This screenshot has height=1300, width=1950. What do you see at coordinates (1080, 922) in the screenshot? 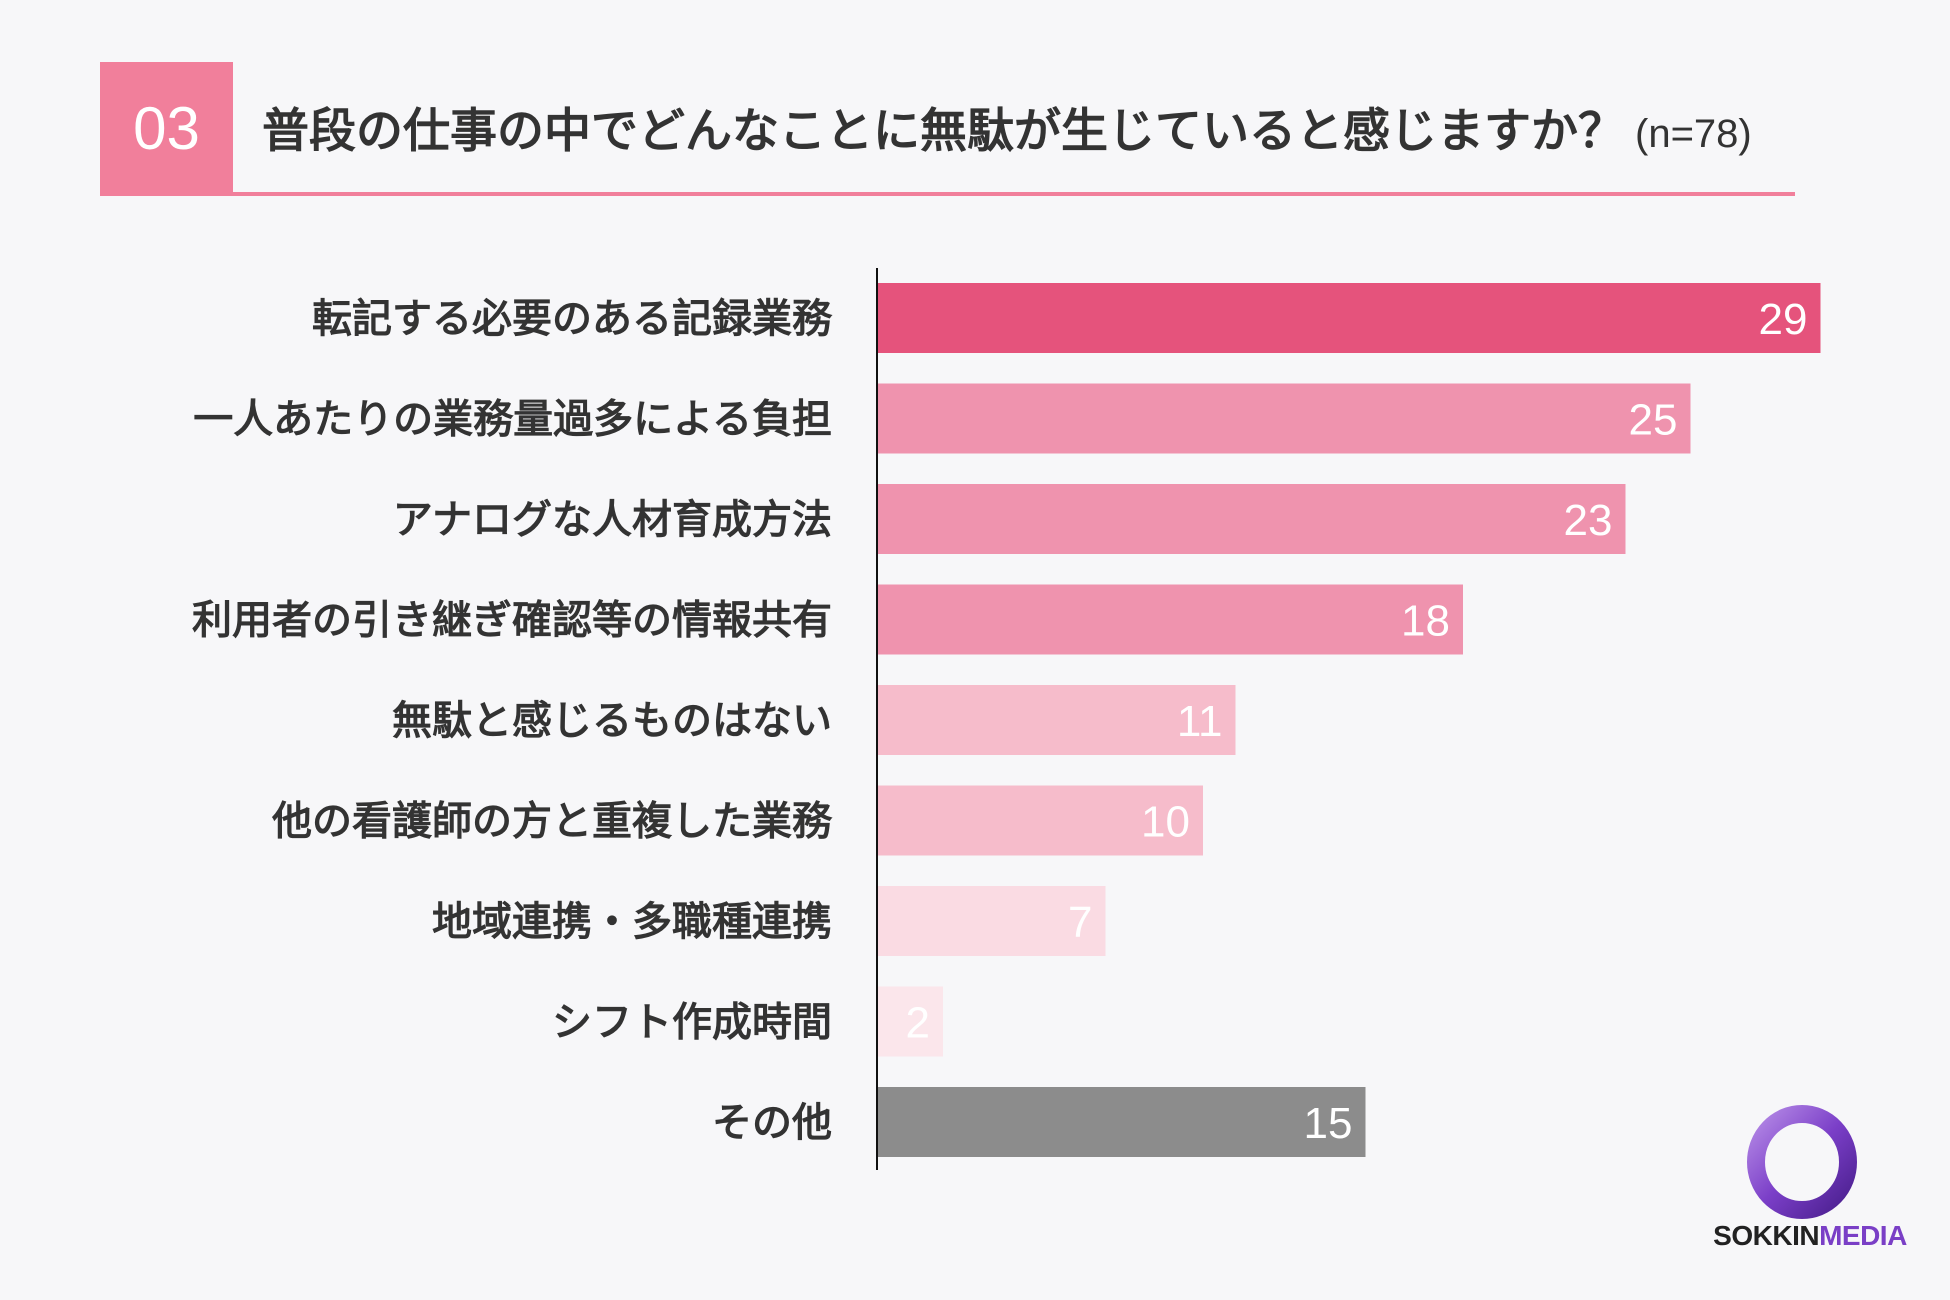
I see `value-label: 7` at bounding box center [1080, 922].